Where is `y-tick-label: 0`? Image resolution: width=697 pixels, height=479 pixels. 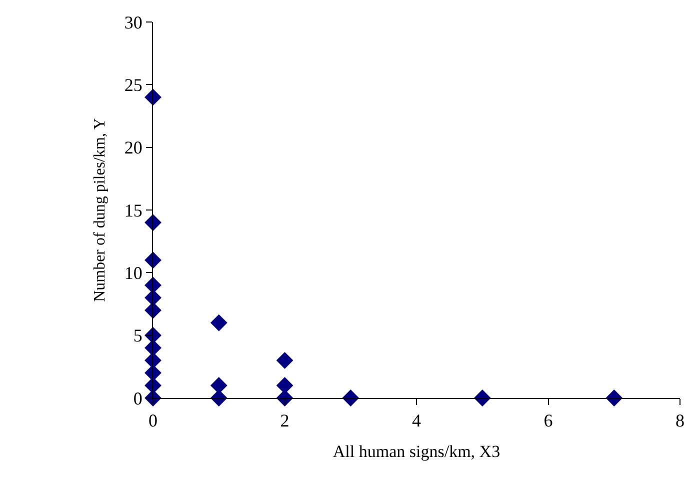
y-tick-label: 0 is located at coordinates (137, 398).